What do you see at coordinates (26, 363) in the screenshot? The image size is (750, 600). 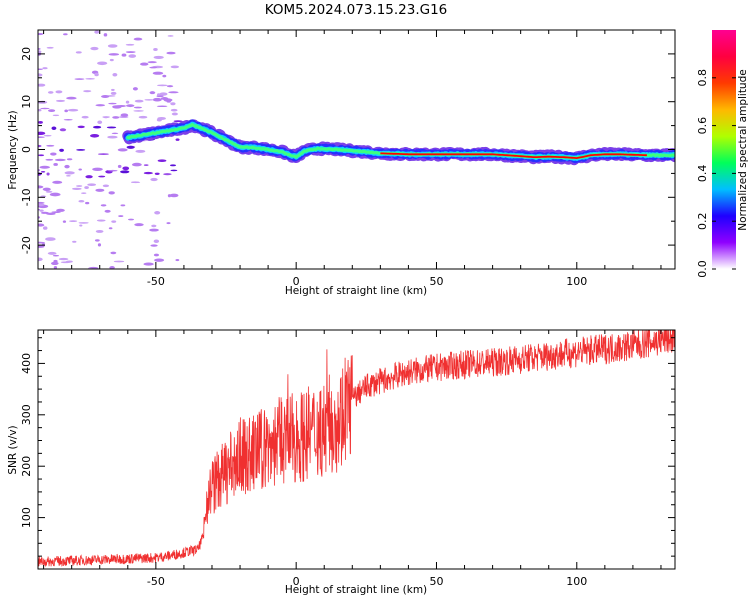 I see `y-tick-label: 400` at bounding box center [26, 363].